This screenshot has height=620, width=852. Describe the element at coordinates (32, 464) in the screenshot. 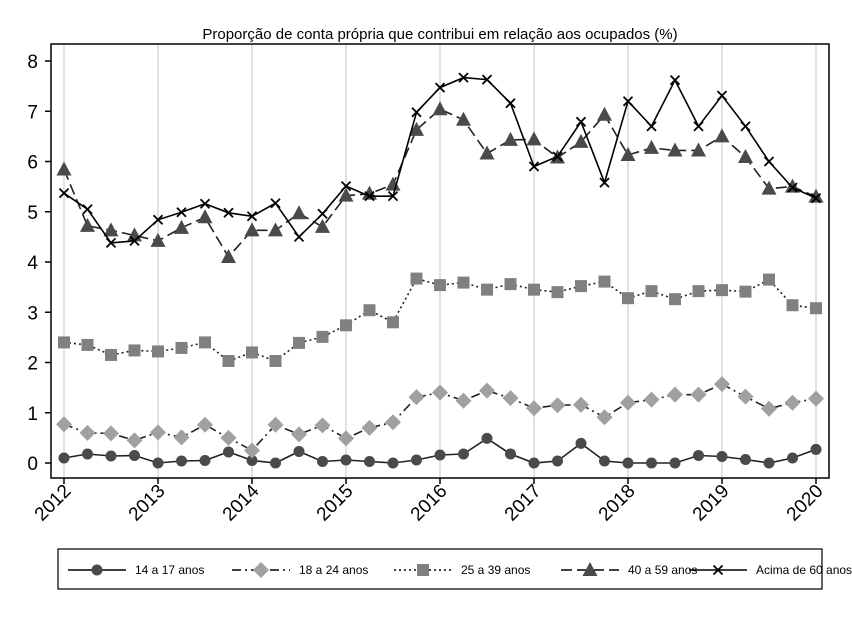

I see `y-tick-label: 0` at that location.